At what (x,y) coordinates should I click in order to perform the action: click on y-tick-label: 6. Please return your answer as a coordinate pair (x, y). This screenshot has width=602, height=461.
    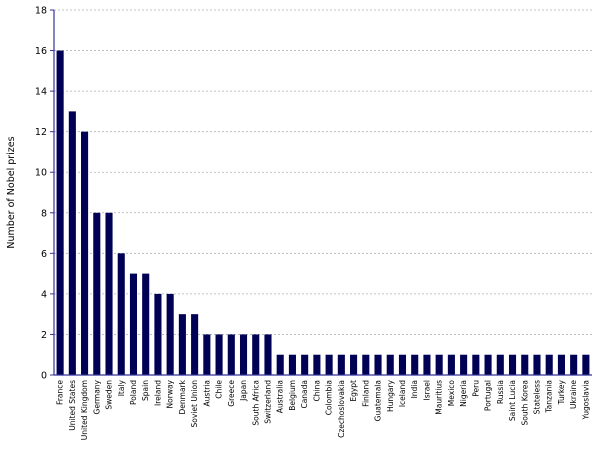
    Looking at the image, I should click on (44, 254).